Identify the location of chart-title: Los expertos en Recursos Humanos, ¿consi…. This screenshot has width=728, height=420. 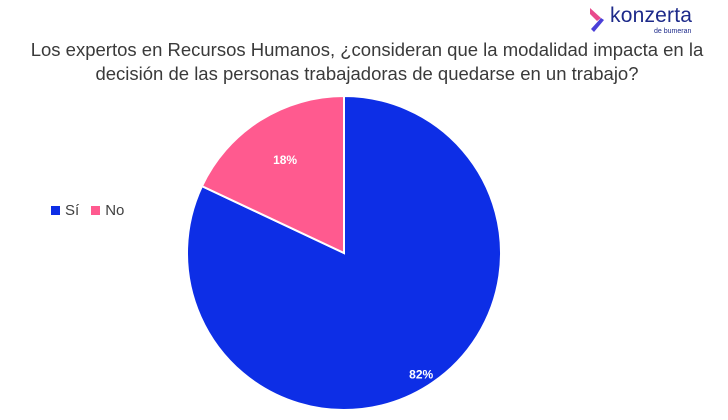
(367, 61).